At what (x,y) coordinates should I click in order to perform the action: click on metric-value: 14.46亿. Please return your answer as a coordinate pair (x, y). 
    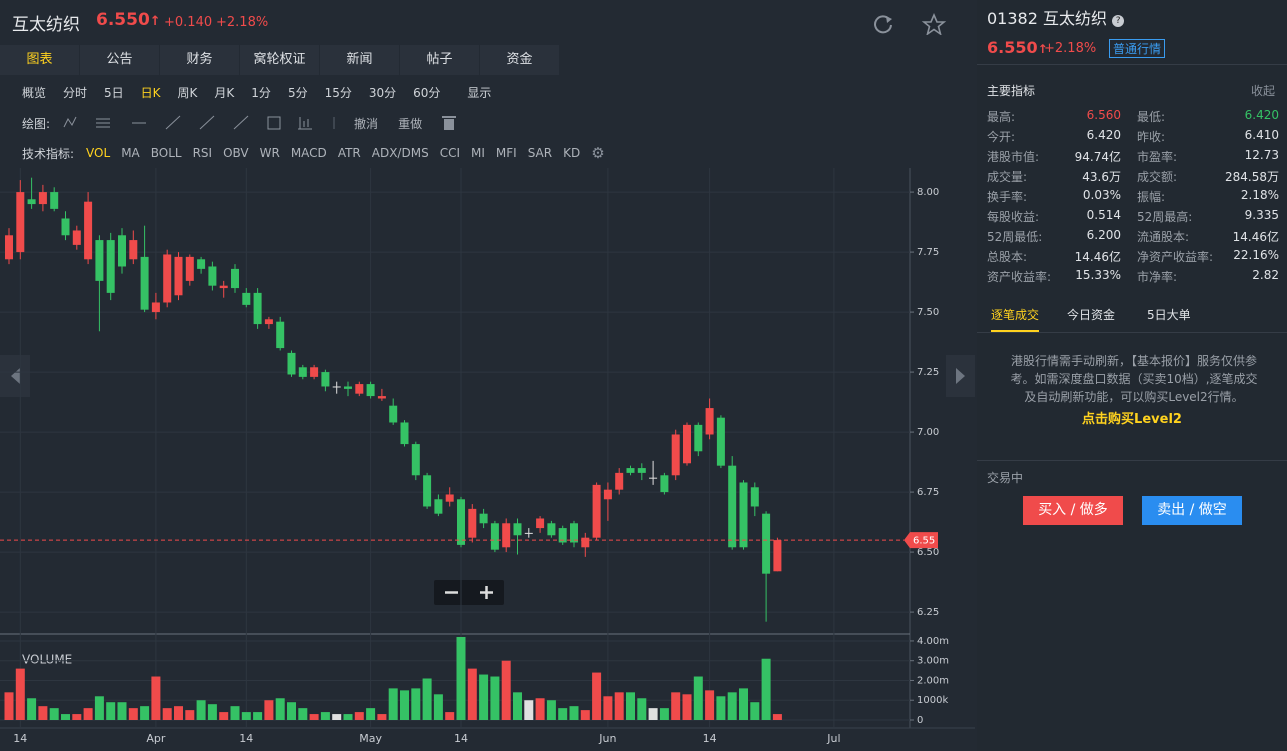
    Looking at the image, I should click on (1097, 257).